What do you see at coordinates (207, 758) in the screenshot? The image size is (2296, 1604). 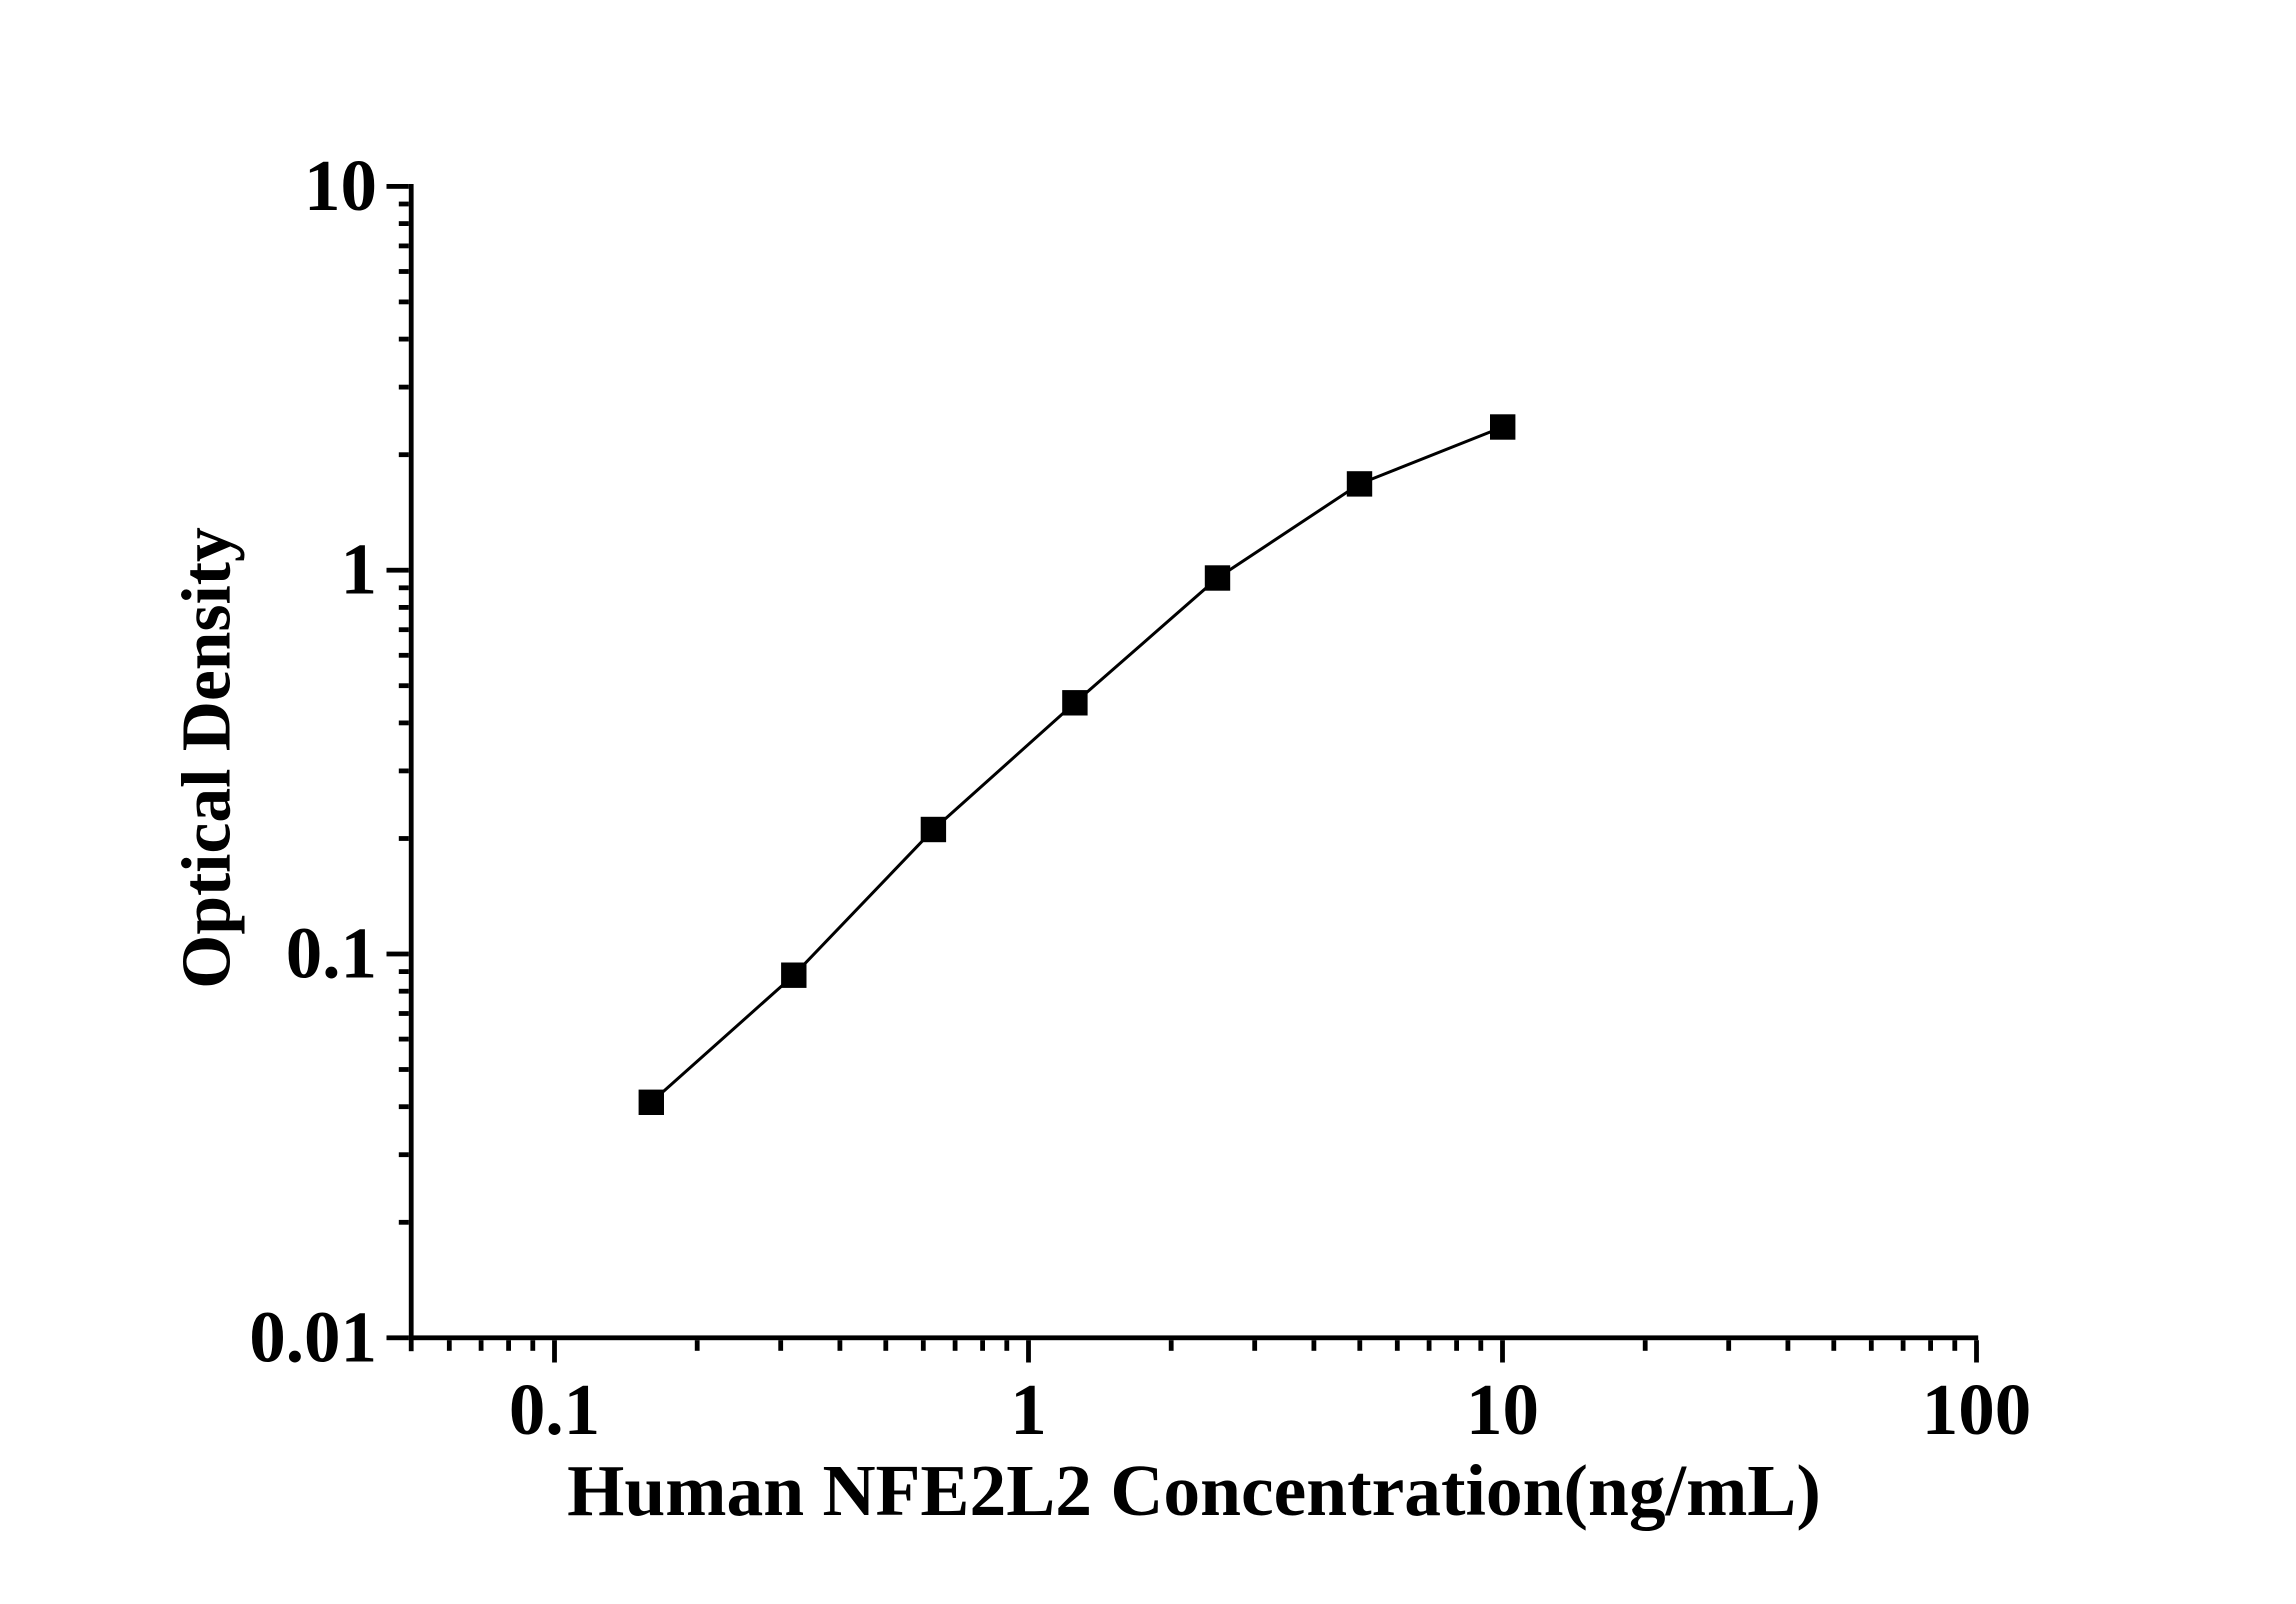 I see `svg-text: Optical Density` at bounding box center [207, 758].